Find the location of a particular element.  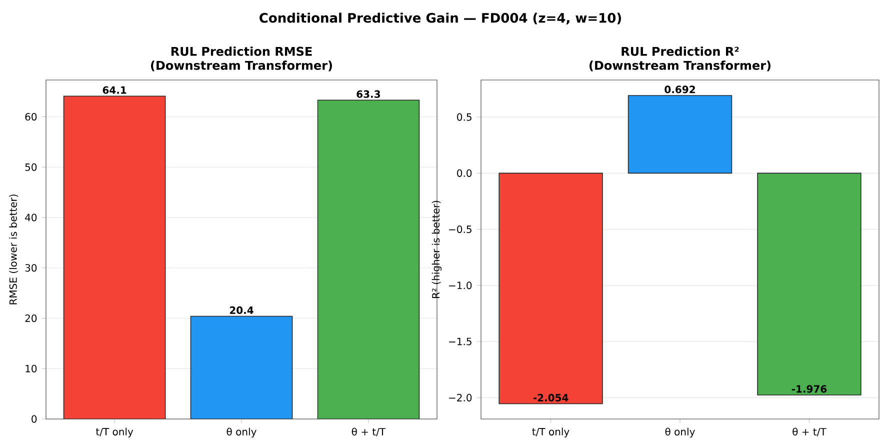

y-tick-label: −0.5 is located at coordinates (460, 230).